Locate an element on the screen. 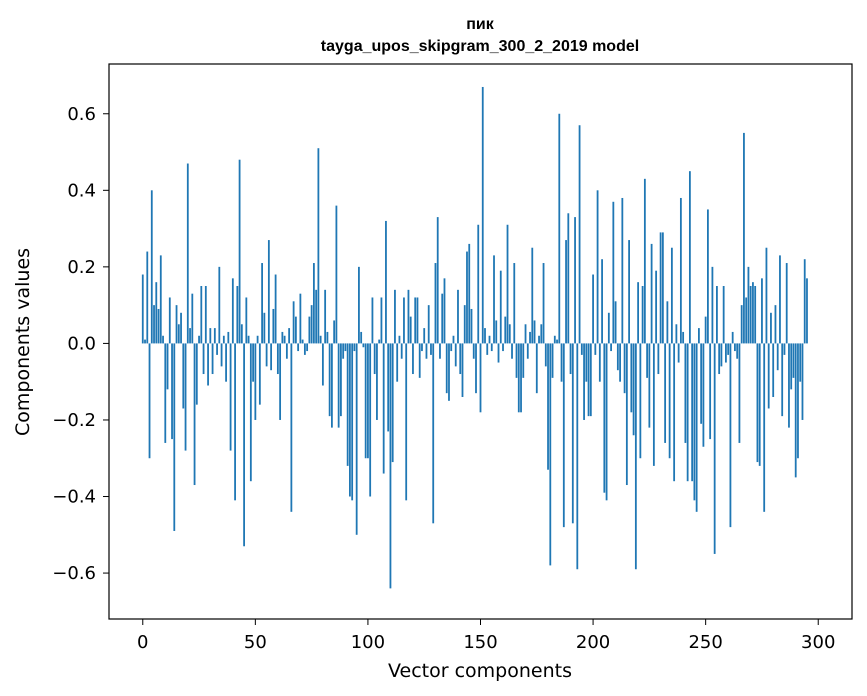  chart-title-line2: tayga_upos_skipgram_300_2_2019 model is located at coordinates (480, 46).